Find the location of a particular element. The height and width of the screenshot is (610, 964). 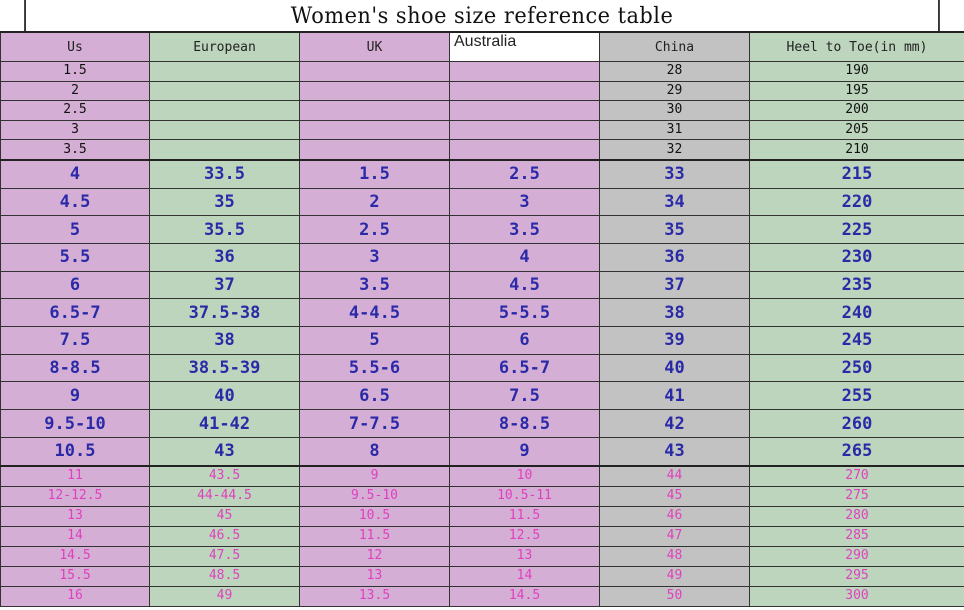

cell-european: 49 is located at coordinates (224, 596).